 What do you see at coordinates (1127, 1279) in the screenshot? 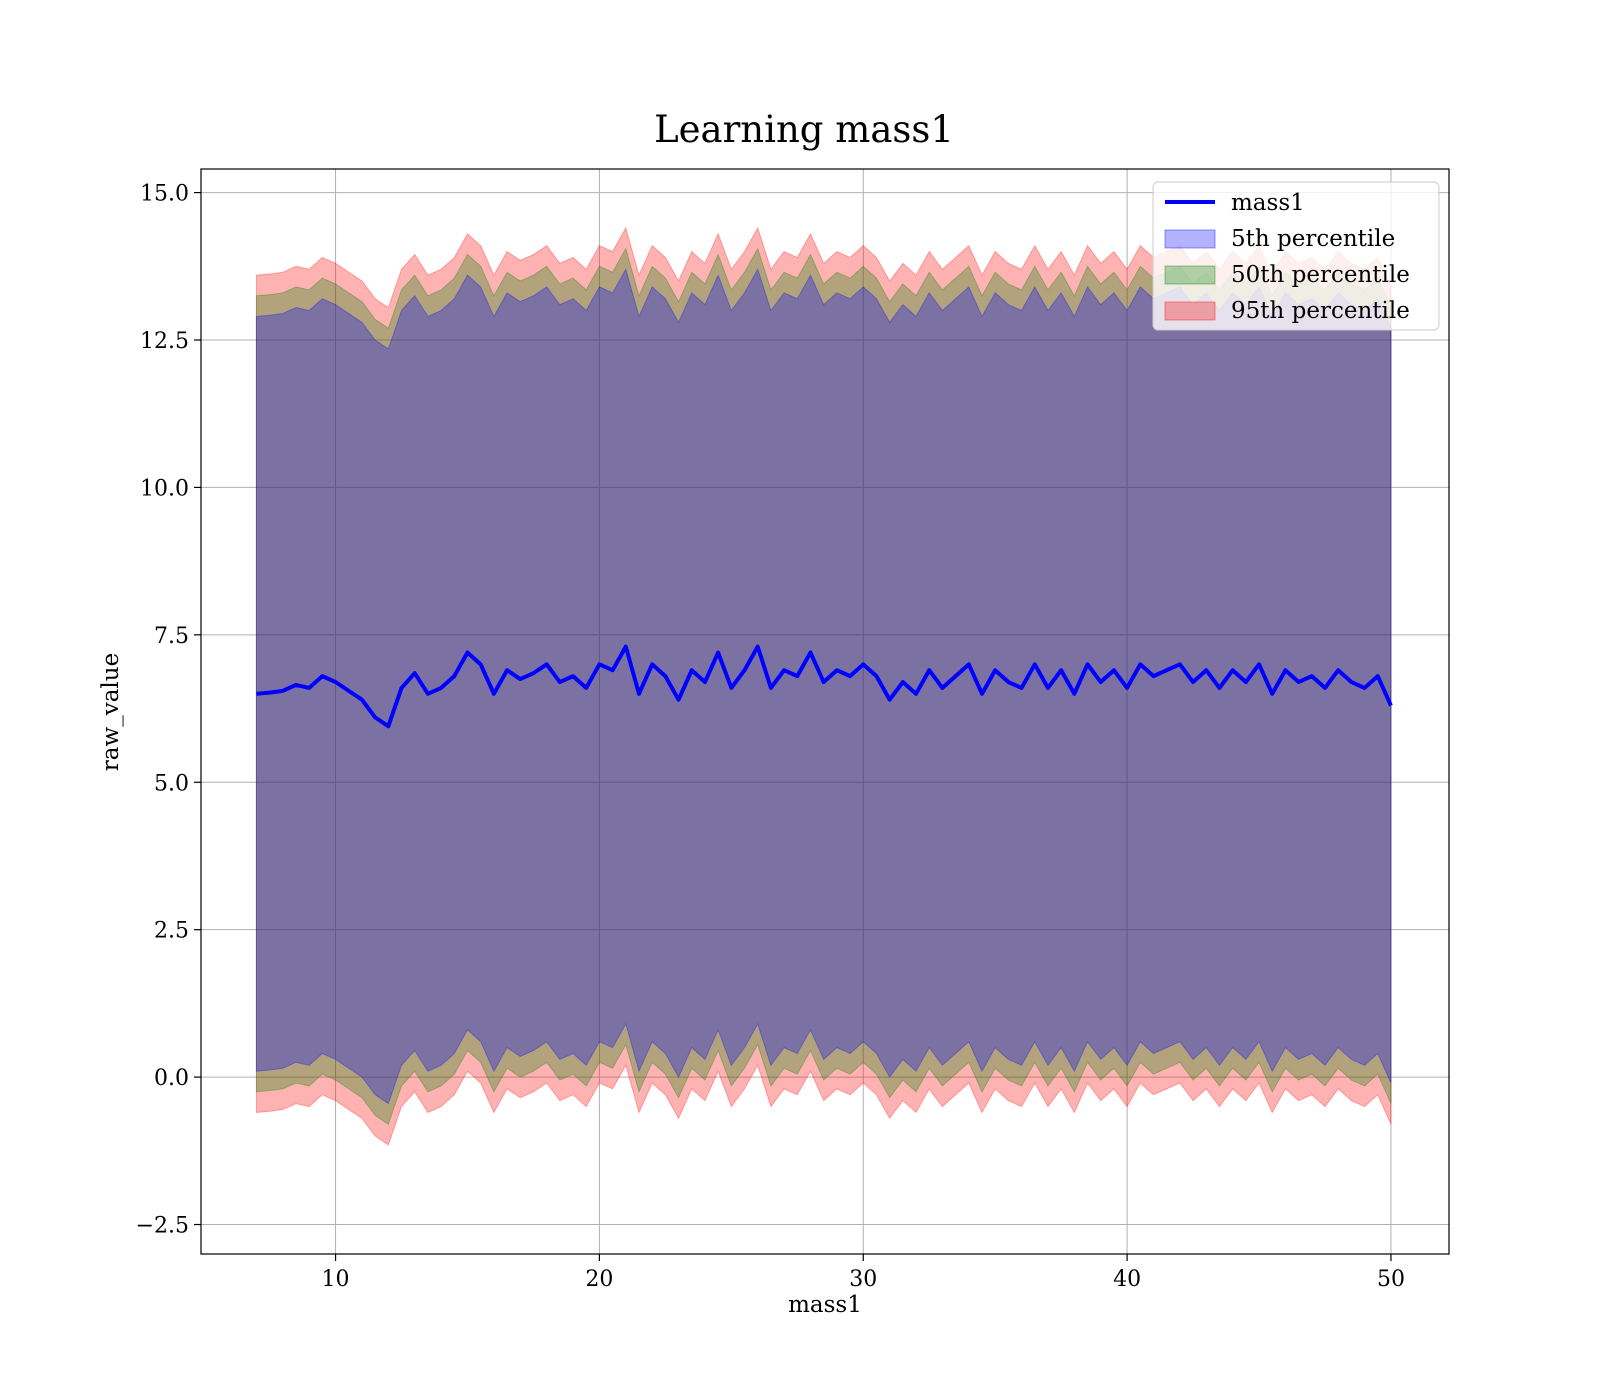
I see `x-tick-label: 40` at bounding box center [1127, 1279].